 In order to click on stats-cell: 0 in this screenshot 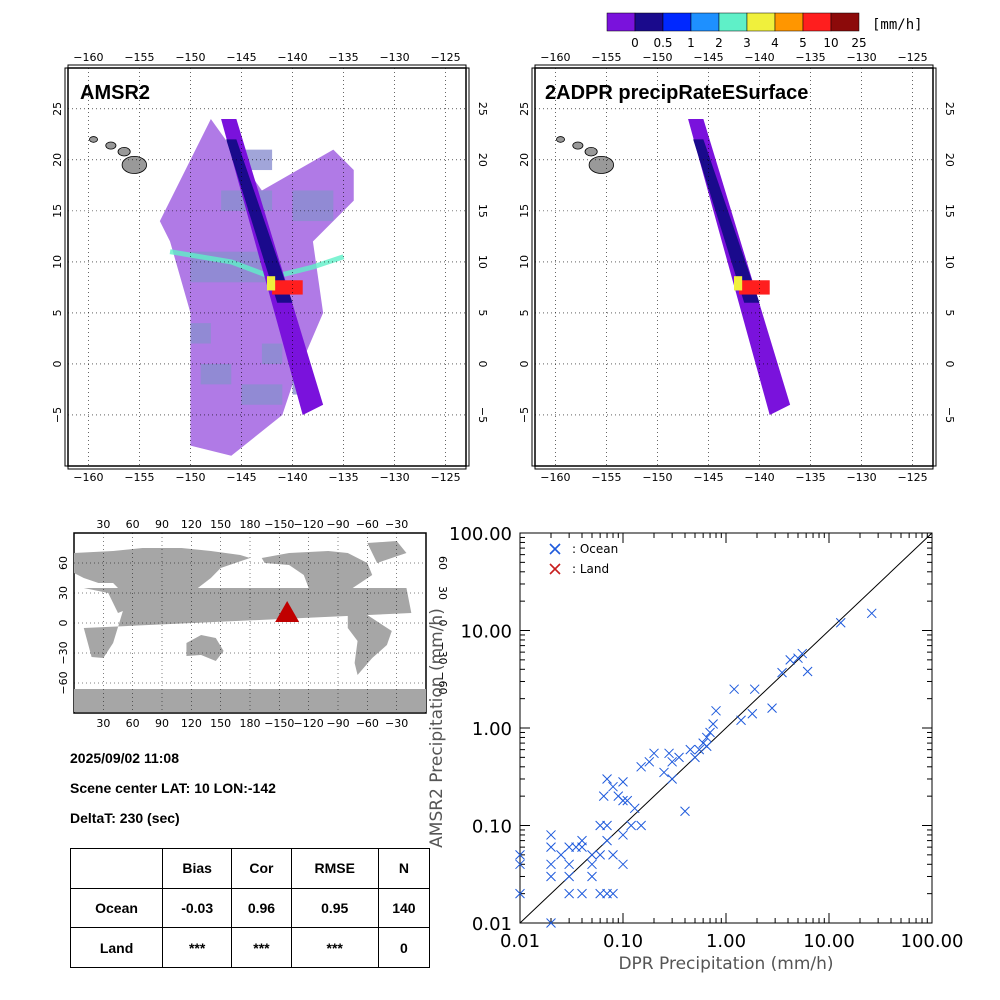, I will do `click(404, 947)`.